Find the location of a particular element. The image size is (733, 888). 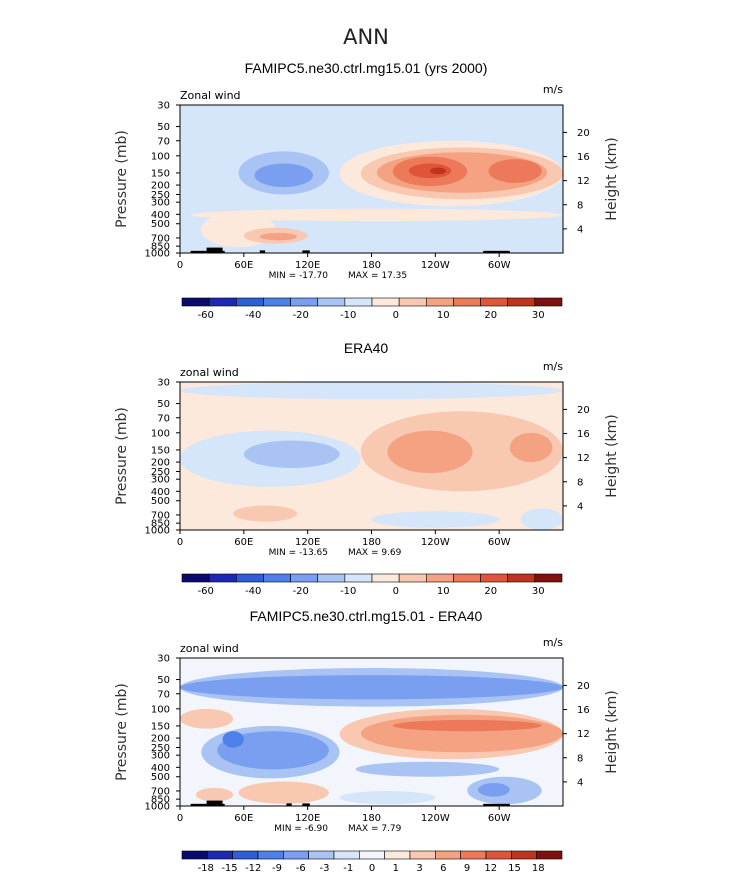

colorbar-label: 18 is located at coordinates (538, 868).